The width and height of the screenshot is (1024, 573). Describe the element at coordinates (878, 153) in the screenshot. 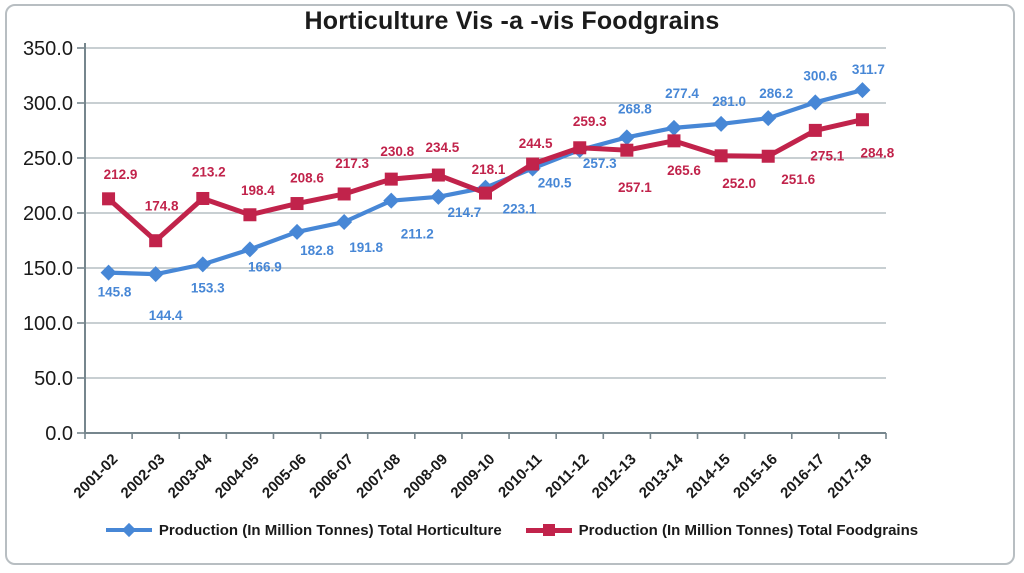

I see `data-label: 284.8` at that location.